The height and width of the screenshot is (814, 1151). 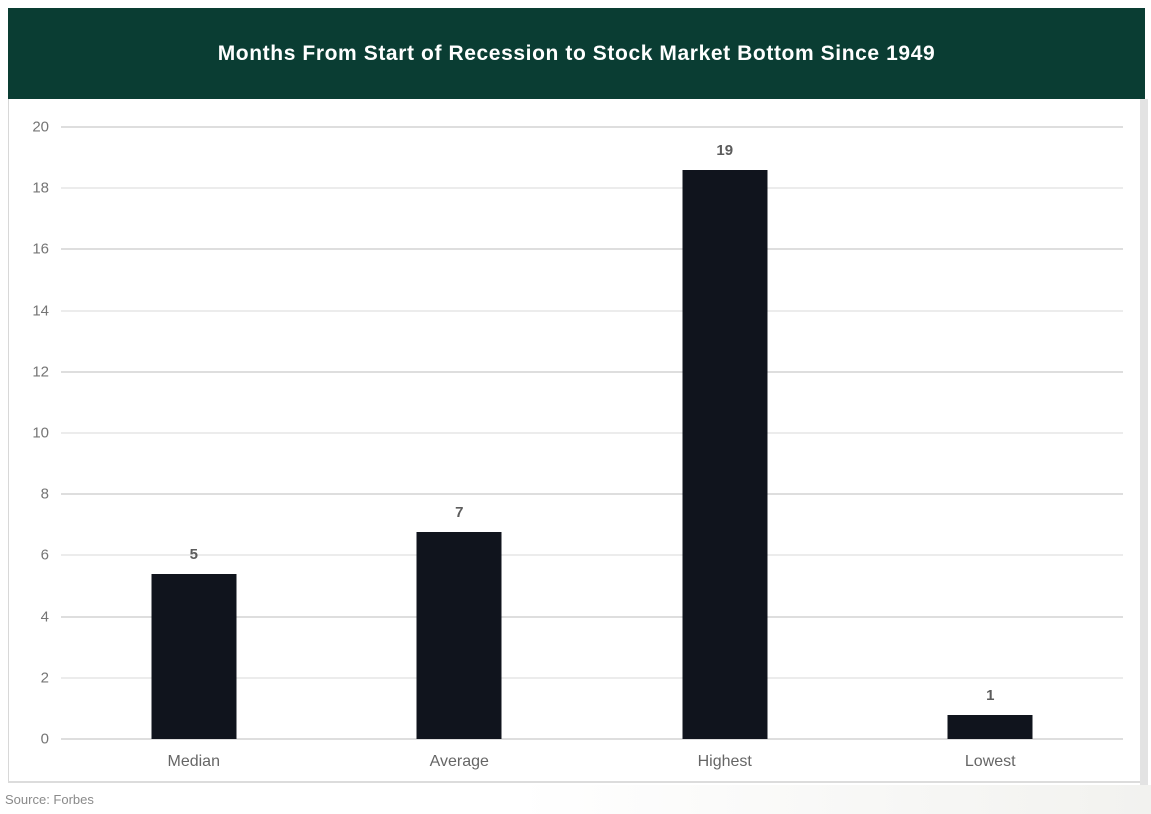 I want to click on source-attribution: Source: Forbes, so click(x=49, y=799).